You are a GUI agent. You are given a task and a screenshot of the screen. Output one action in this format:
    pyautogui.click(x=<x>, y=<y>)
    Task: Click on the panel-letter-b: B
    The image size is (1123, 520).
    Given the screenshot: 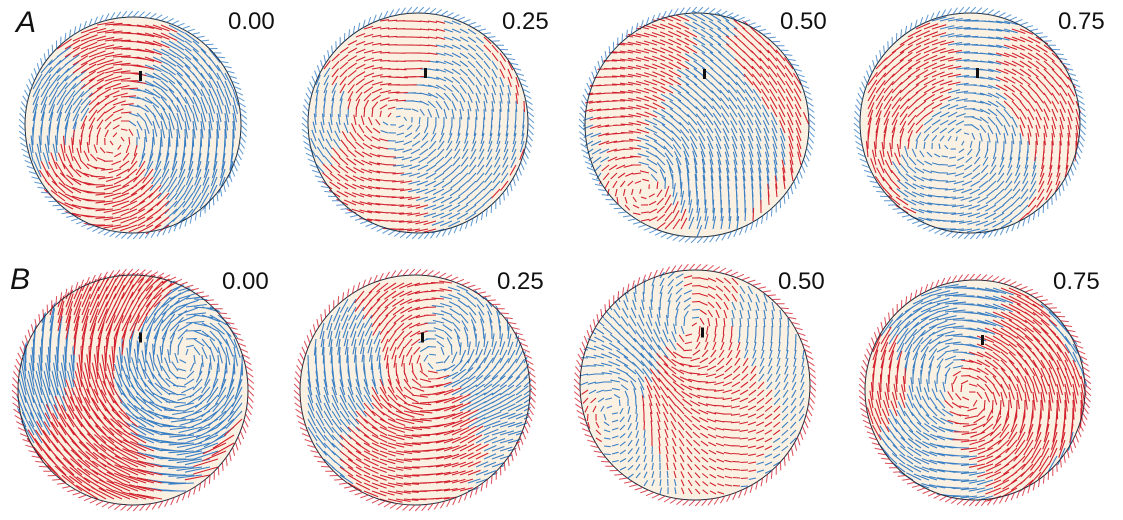 What is the action you would take?
    pyautogui.click(x=20, y=279)
    